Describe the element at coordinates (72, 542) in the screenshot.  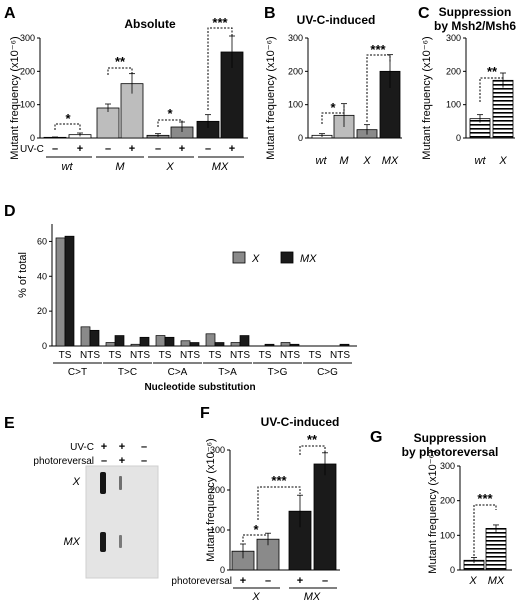
I see `gel-lane-label-mx: MX` at that location.